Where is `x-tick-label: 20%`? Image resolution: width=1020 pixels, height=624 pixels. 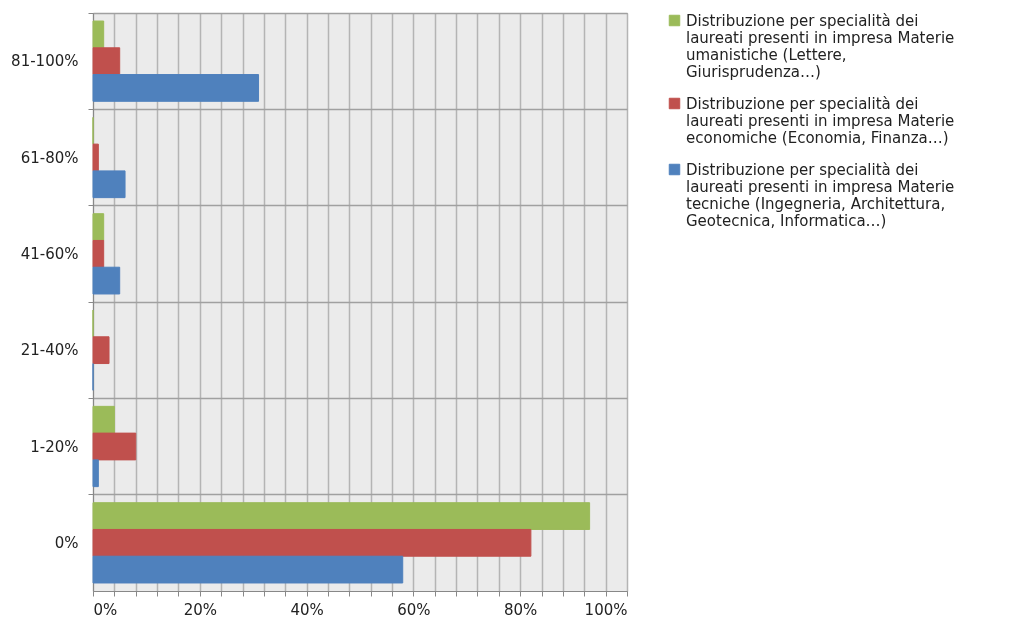
x-tick-label: 20% is located at coordinates (200, 609).